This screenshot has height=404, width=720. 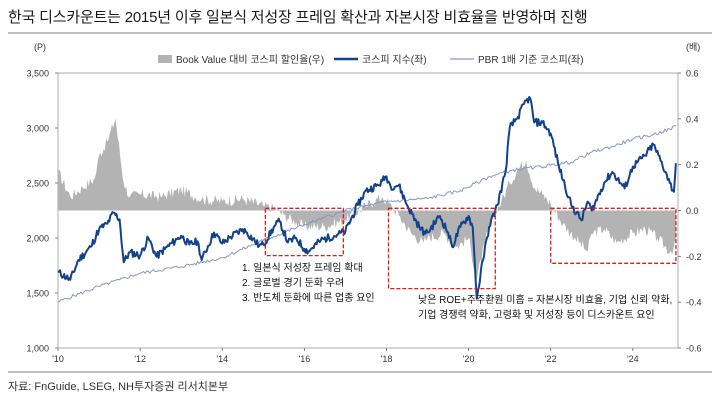 I want to click on right-tick-label: -0.4, so click(x=694, y=303).